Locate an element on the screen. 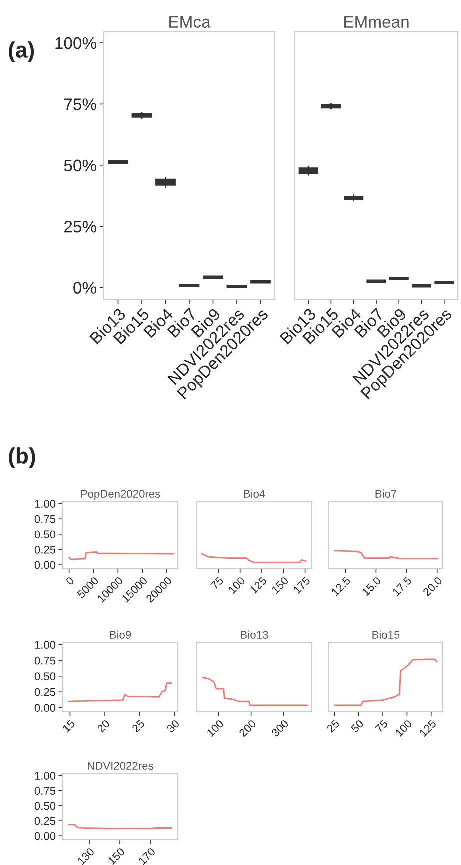 The width and height of the screenshot is (461, 865). x-tick-label: 50 is located at coordinates (357, 726).